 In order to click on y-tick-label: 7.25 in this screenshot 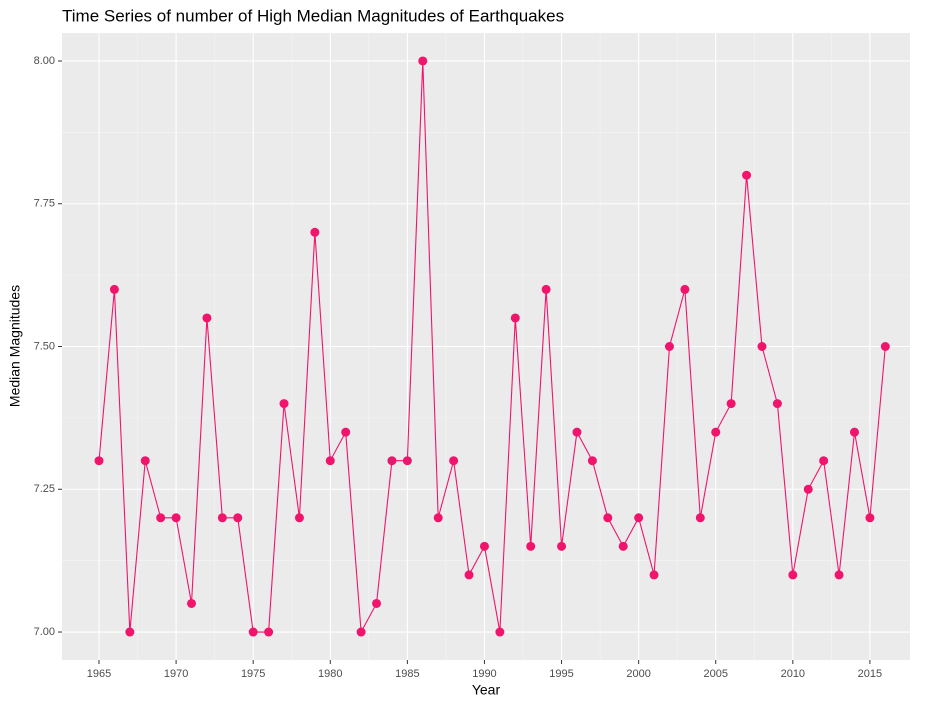, I will do `click(44, 489)`.